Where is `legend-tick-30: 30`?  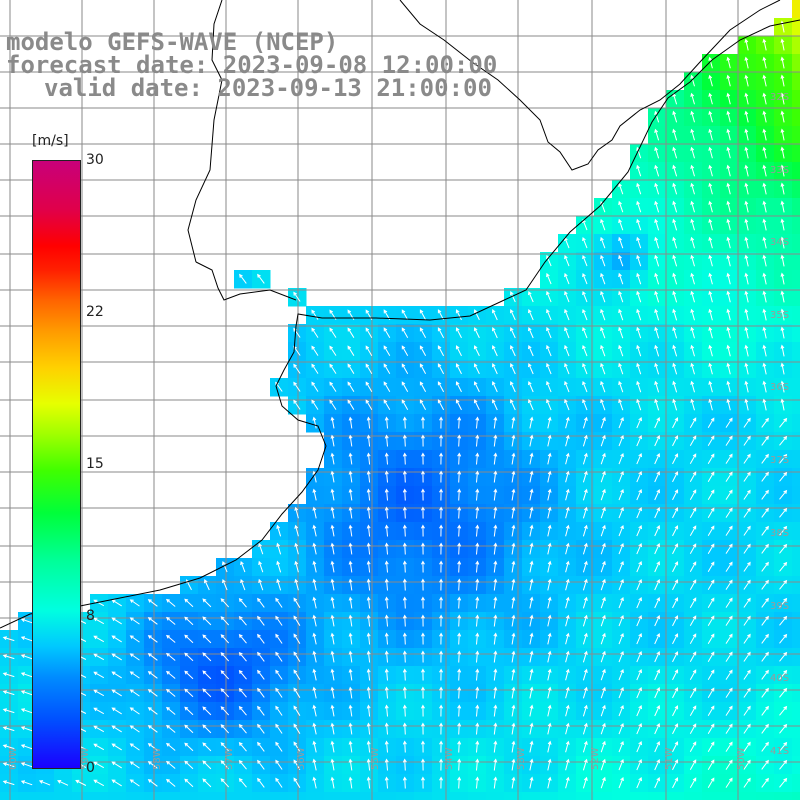
legend-tick-30: 30 is located at coordinates (95, 160).